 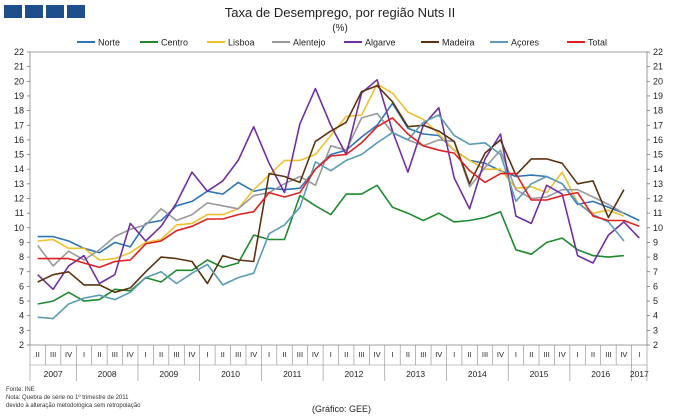 I want to click on year-label: 2008, so click(x=107, y=374).